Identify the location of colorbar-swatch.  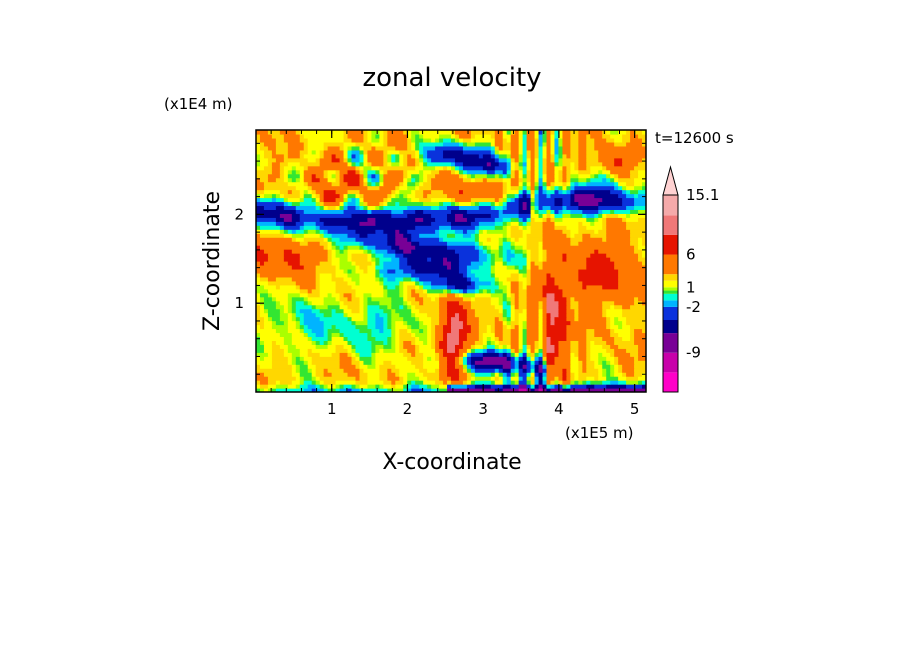
(670, 264).